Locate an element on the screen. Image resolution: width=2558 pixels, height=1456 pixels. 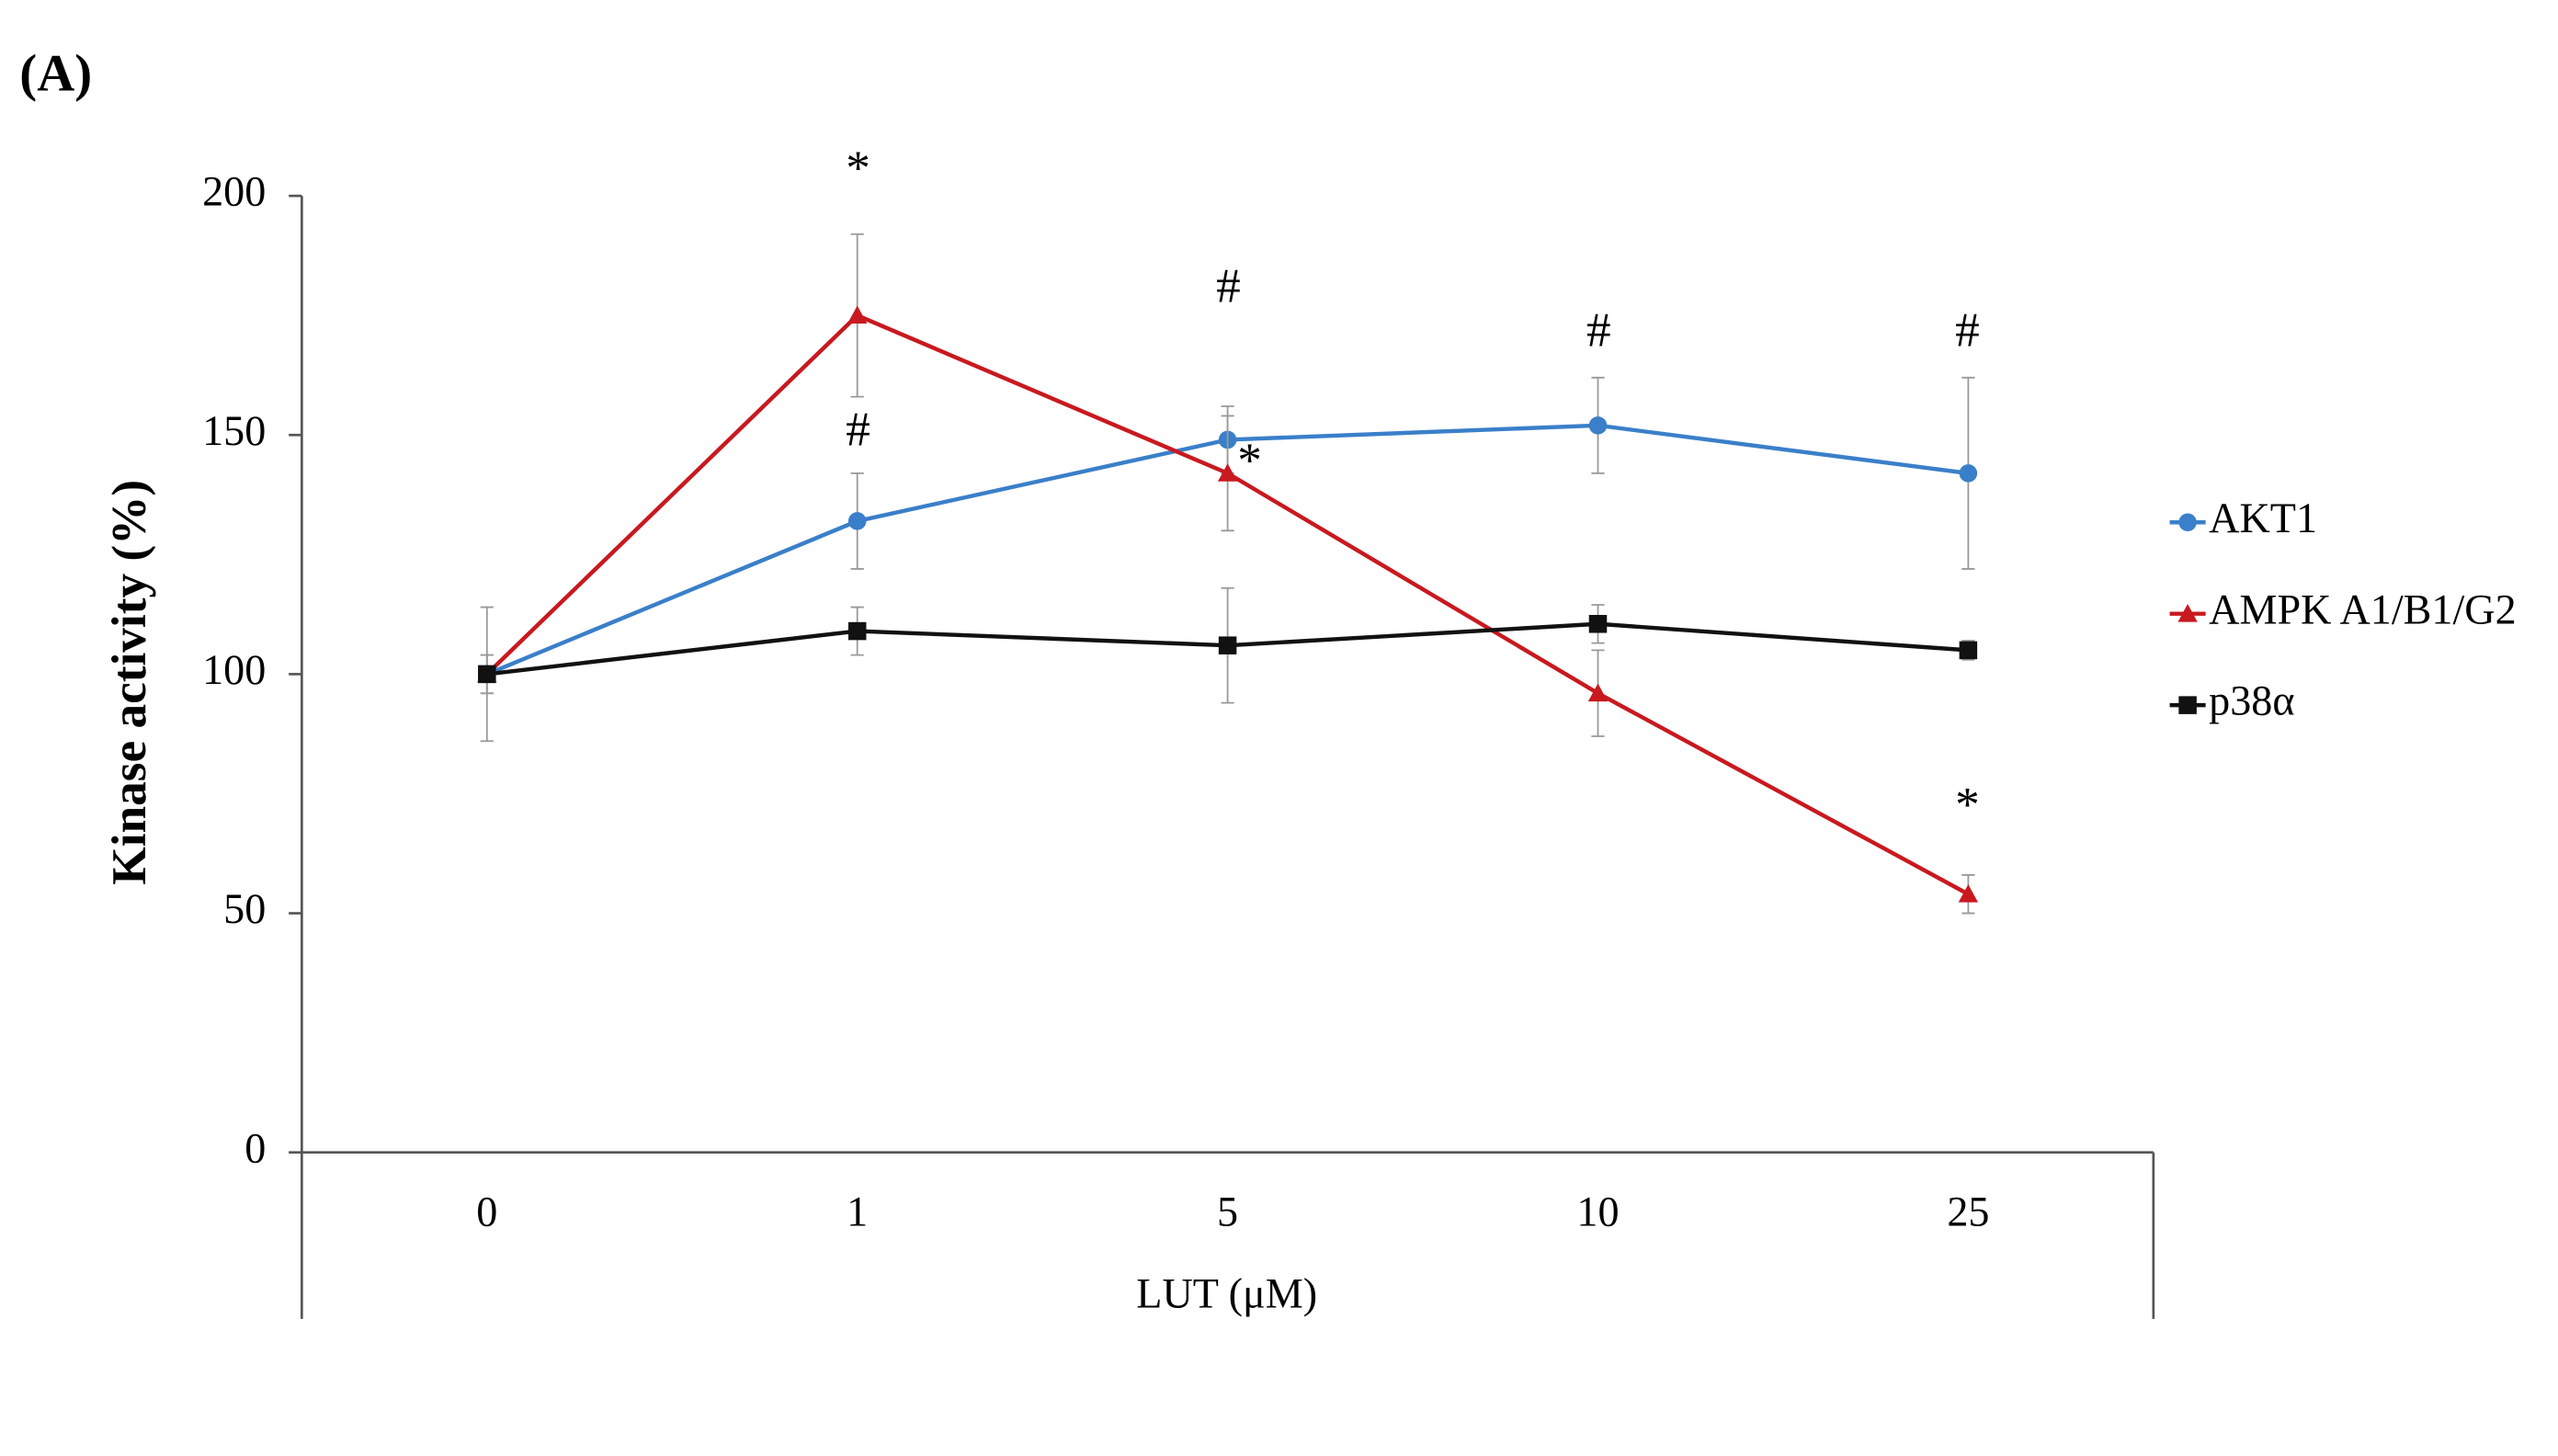
x-tick-label: 10 is located at coordinates (1598, 1212).